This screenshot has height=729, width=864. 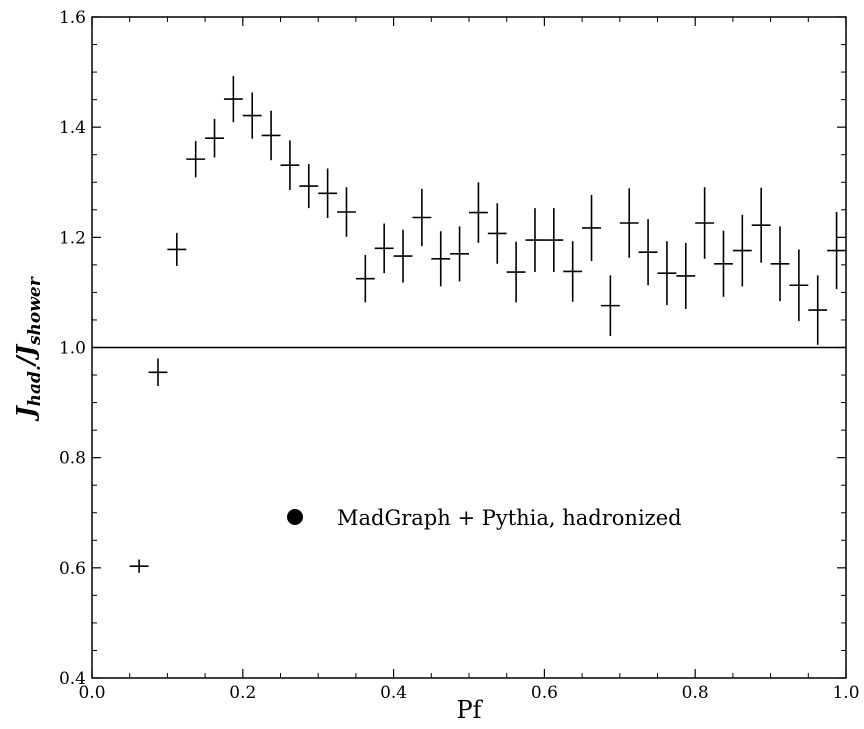 I want to click on x-tick-label: 0.2, so click(x=242, y=693).